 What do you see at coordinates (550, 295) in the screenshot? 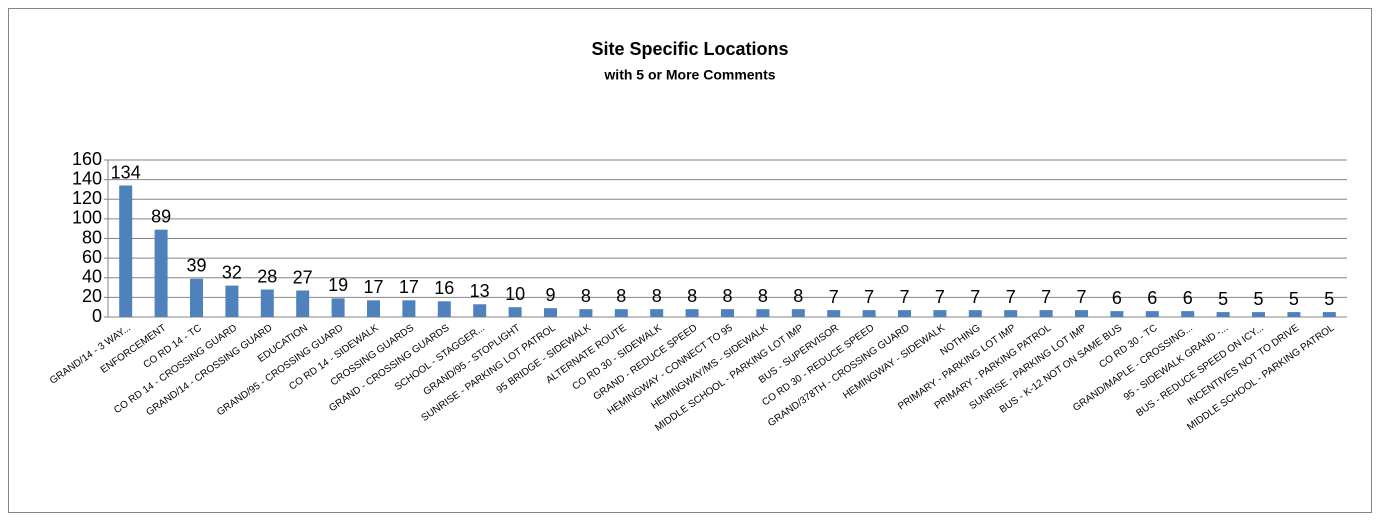
I see `data-label: 9` at bounding box center [550, 295].